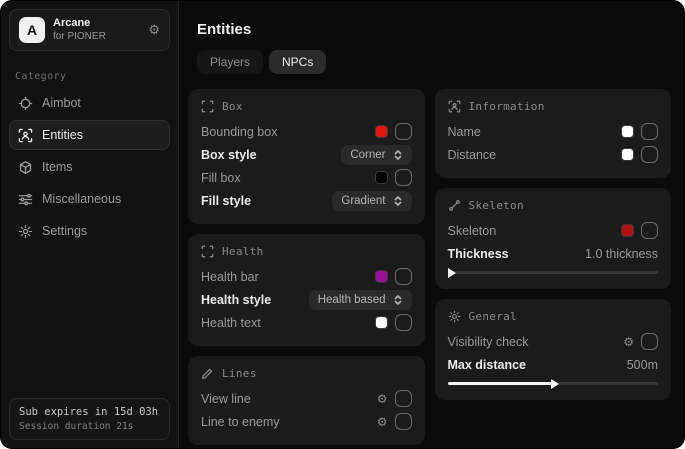 The image size is (685, 449). What do you see at coordinates (89, 135) in the screenshot?
I see `sidebar-item-entities: Entities` at bounding box center [89, 135].